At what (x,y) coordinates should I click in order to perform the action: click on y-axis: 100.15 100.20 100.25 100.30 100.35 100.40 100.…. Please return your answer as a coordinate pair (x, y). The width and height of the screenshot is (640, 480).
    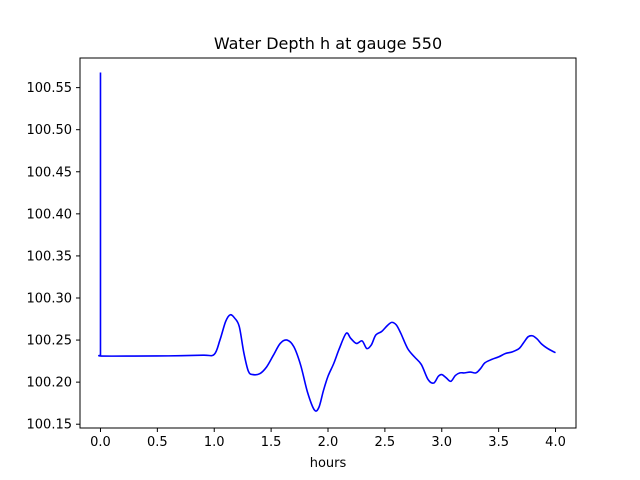
    Looking at the image, I should click on (53, 257).